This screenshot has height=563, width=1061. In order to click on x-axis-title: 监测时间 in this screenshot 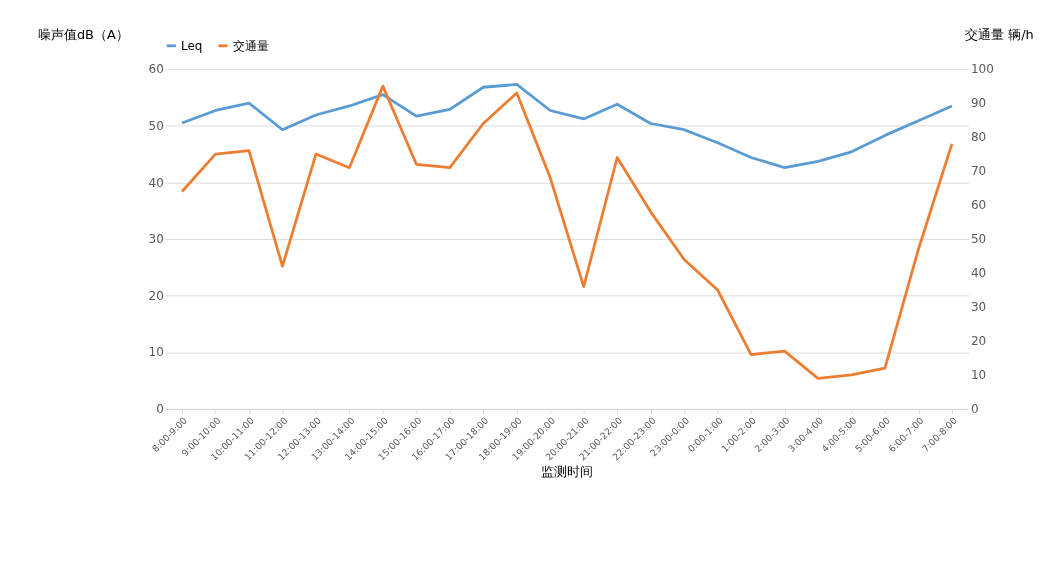, I will do `click(567, 472)`.